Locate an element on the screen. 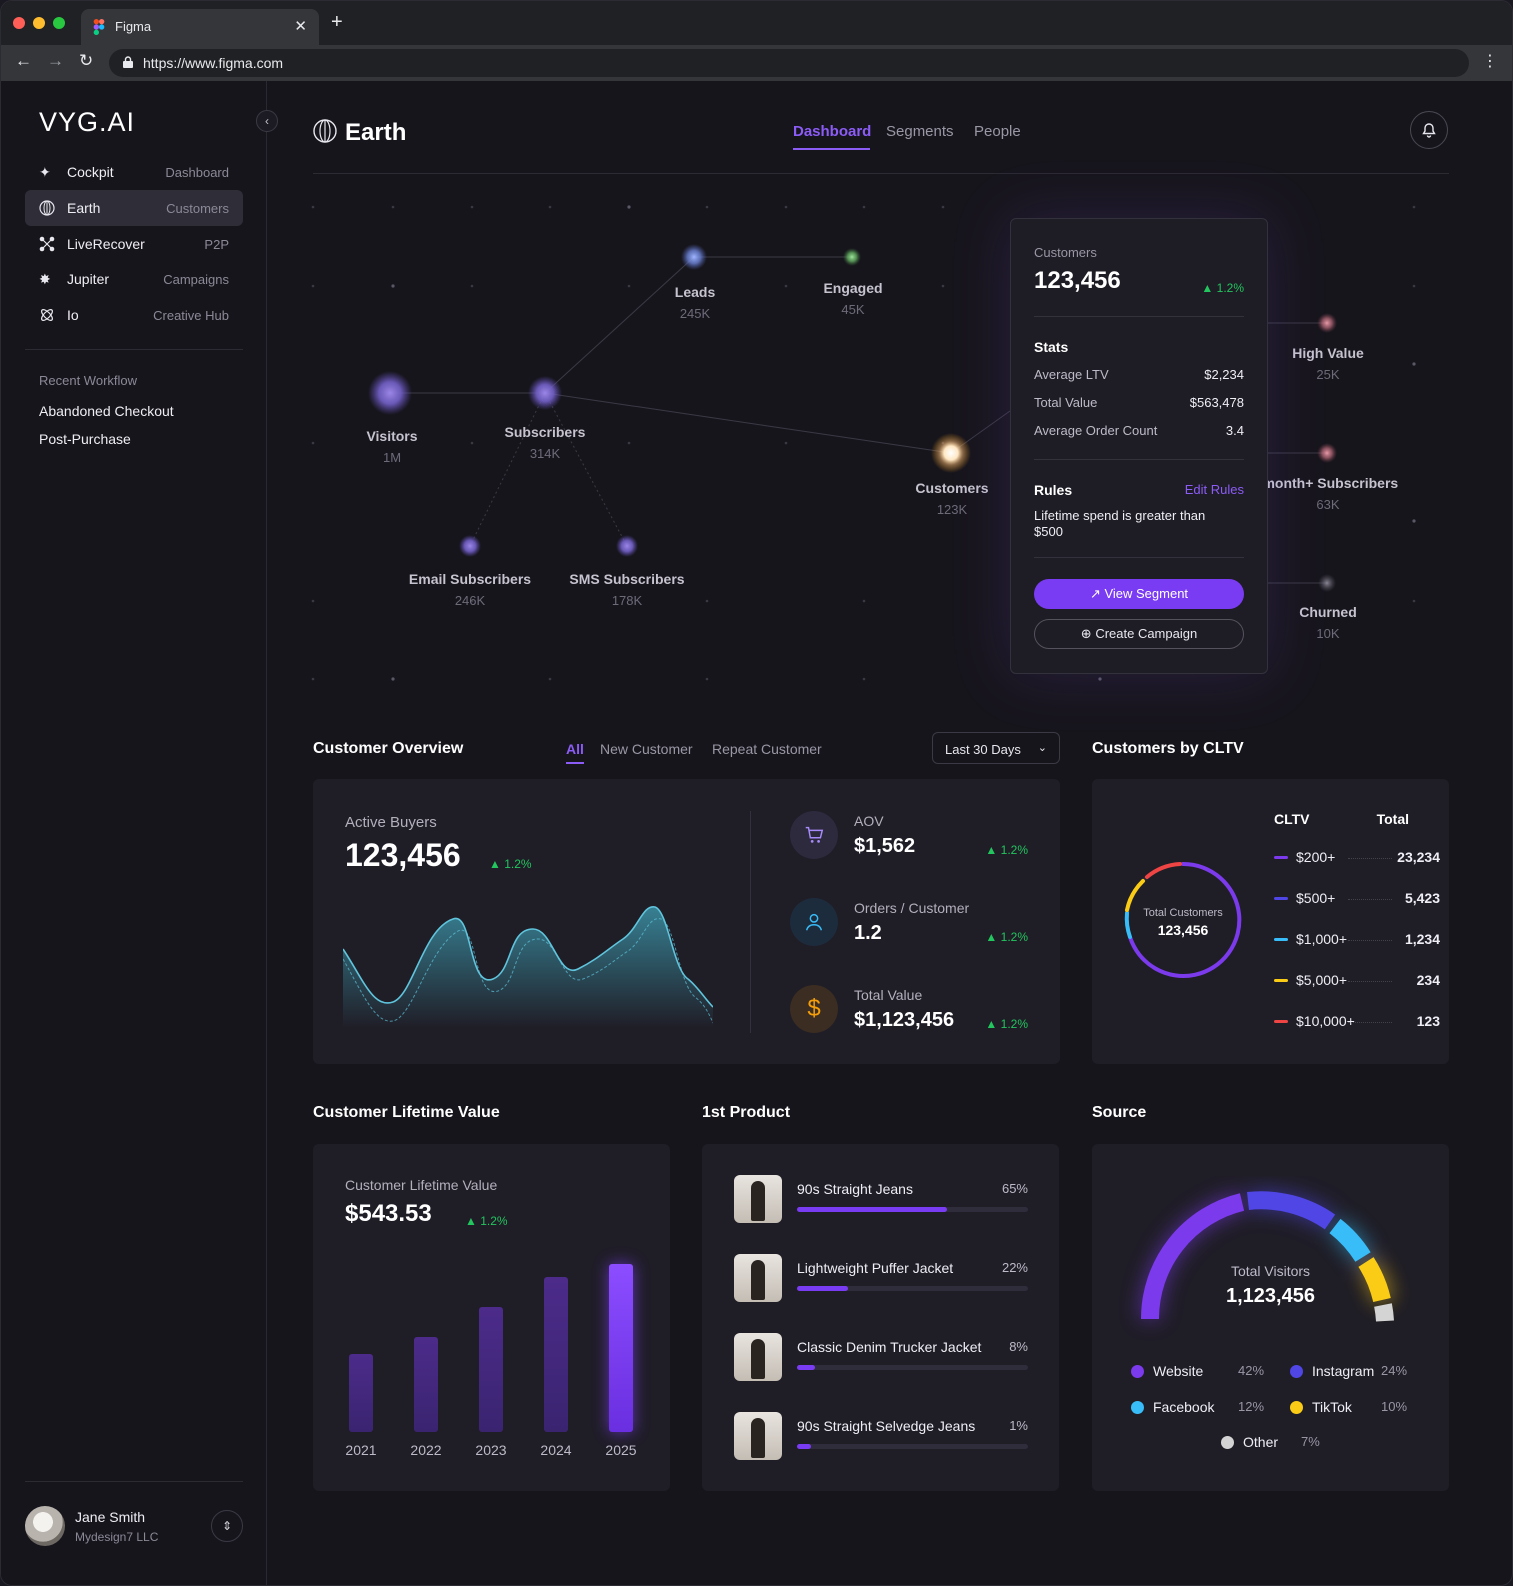 The width and height of the screenshot is (1513, 1586). external-link-icon: ↗ is located at coordinates (1097, 593).